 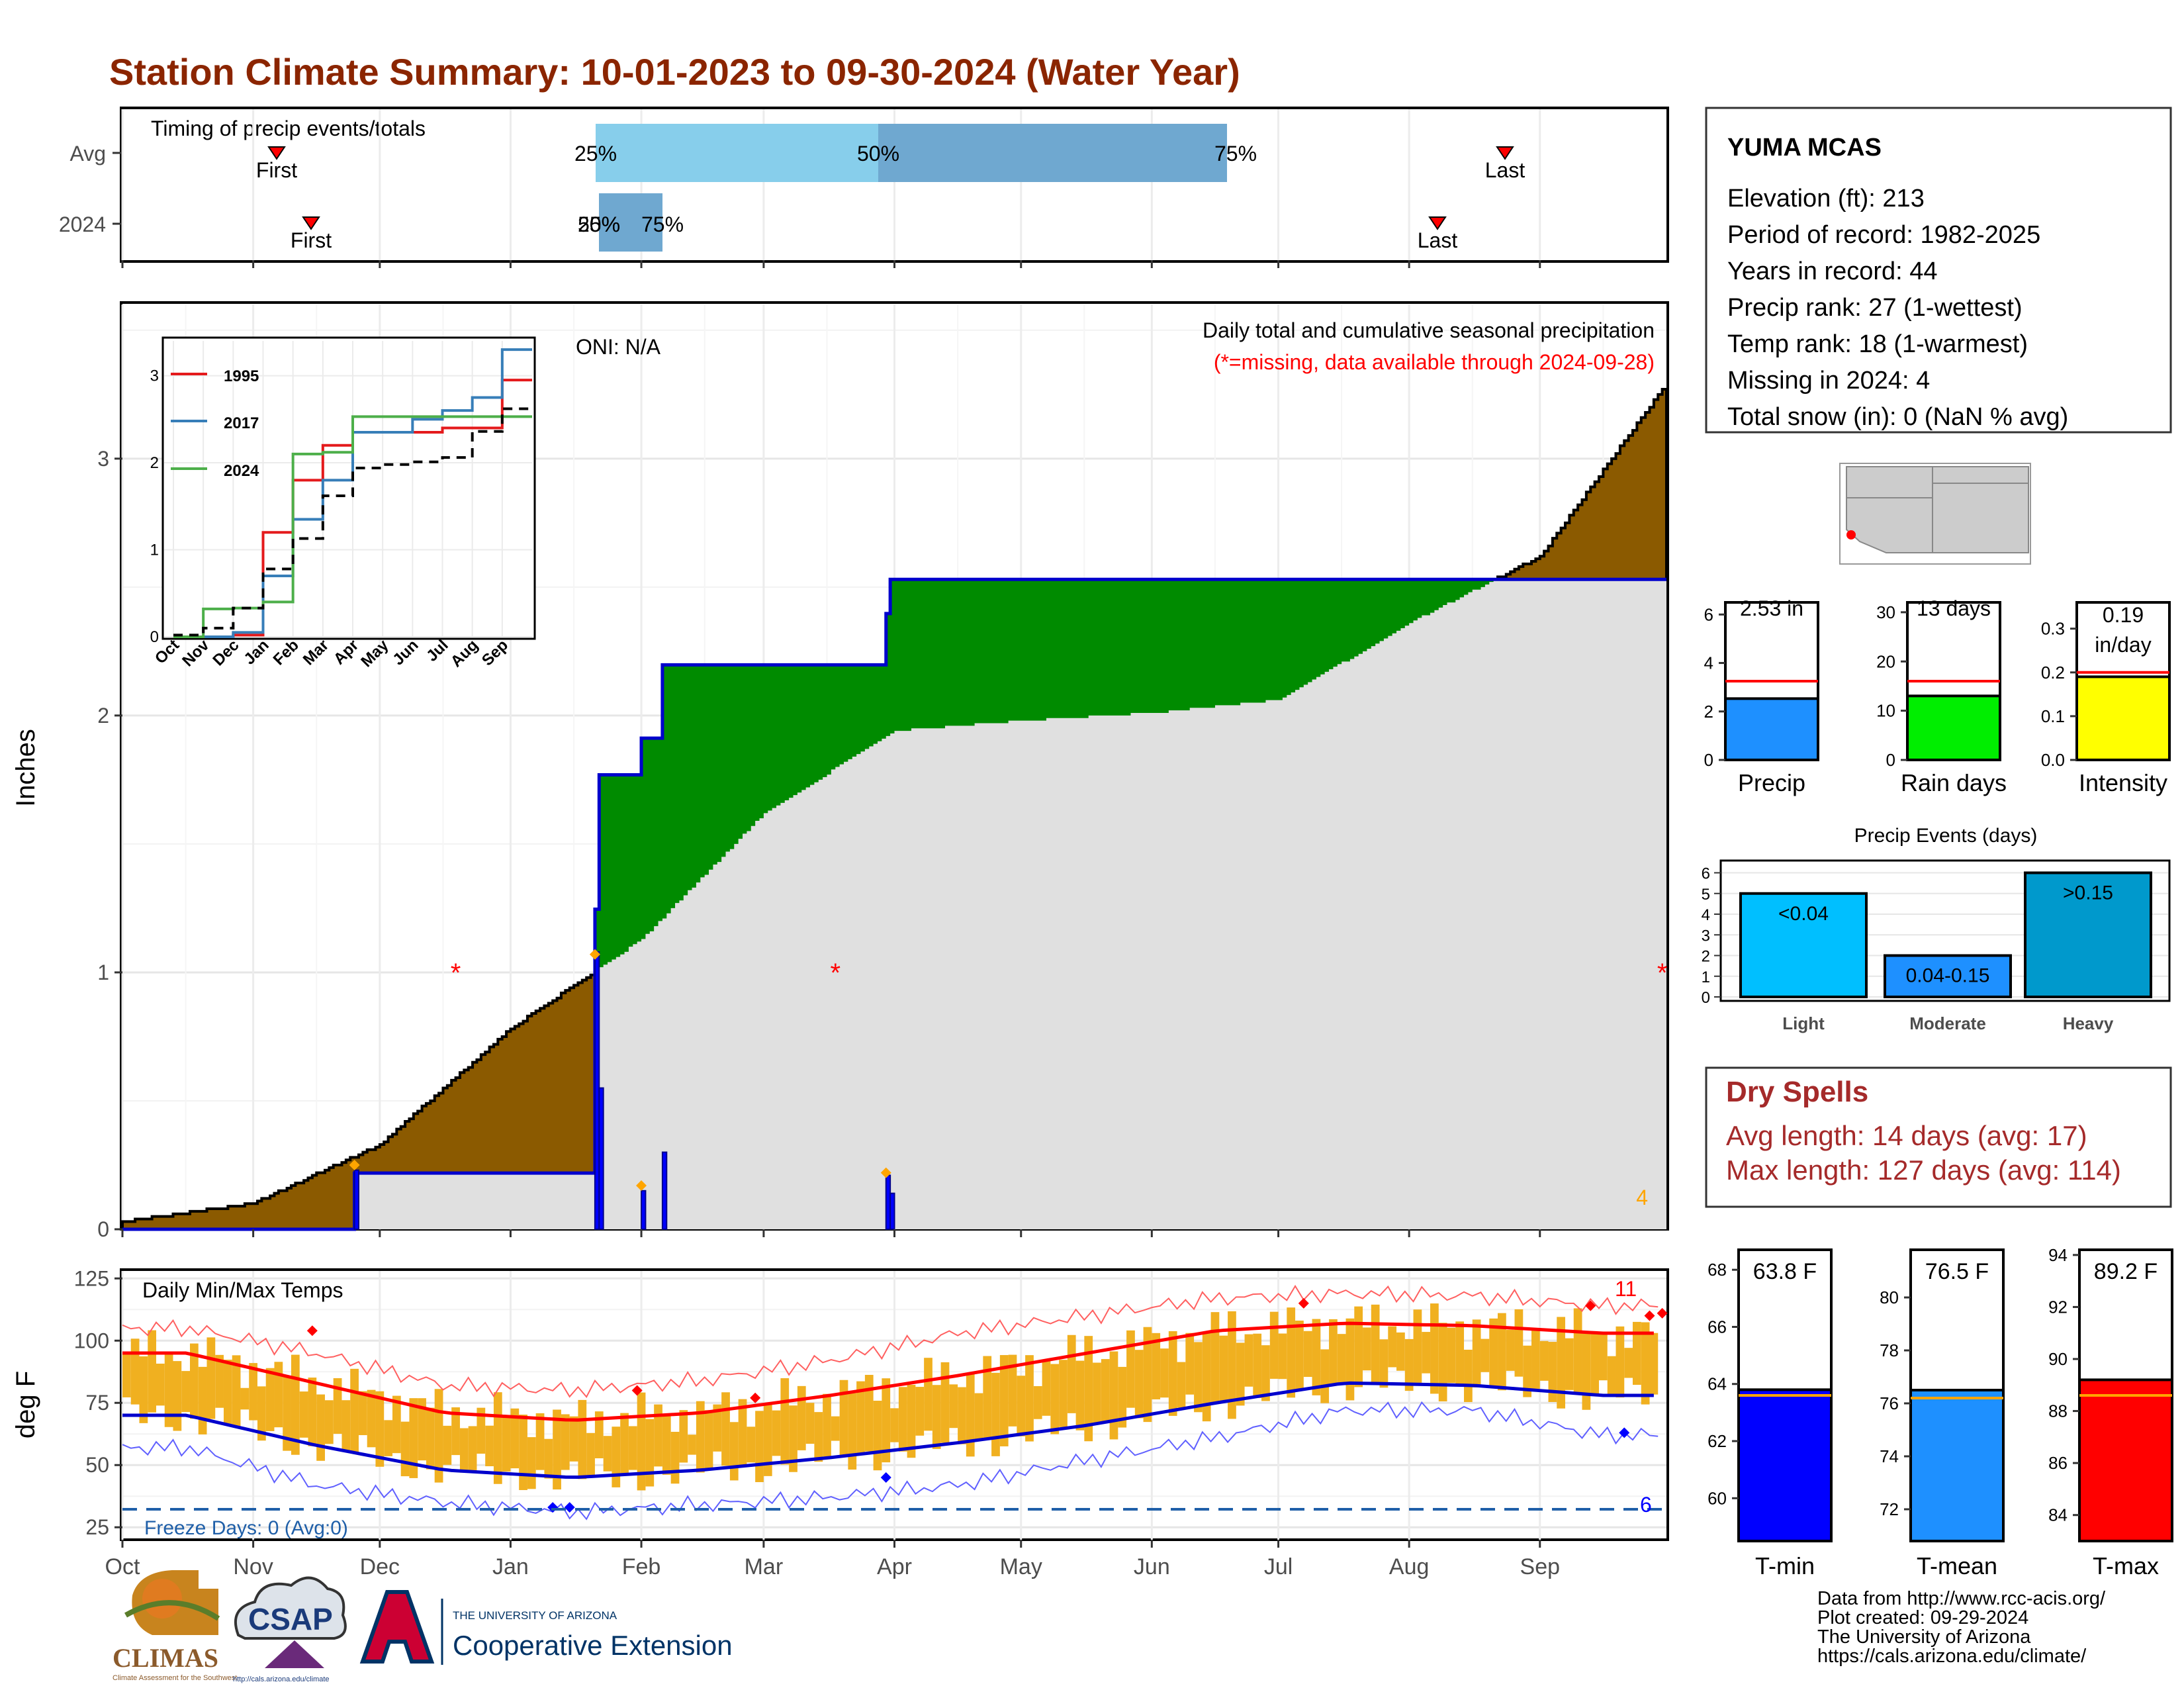 I want to click on cold-count: 6, so click(x=1646, y=1505).